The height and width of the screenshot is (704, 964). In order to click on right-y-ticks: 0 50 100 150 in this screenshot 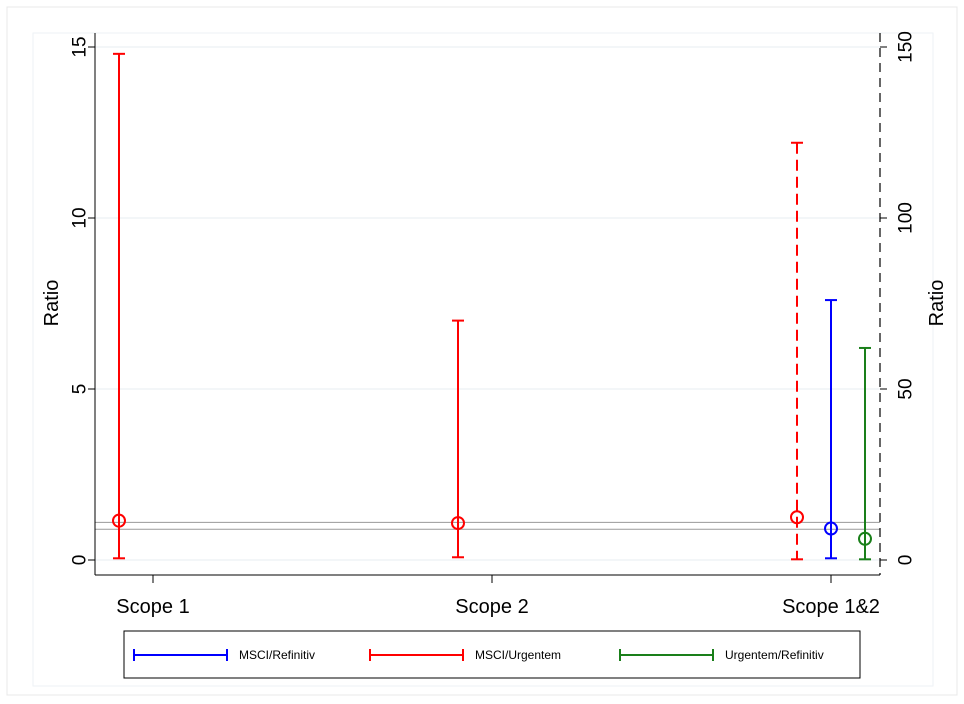, I will do `click(898, 298)`.